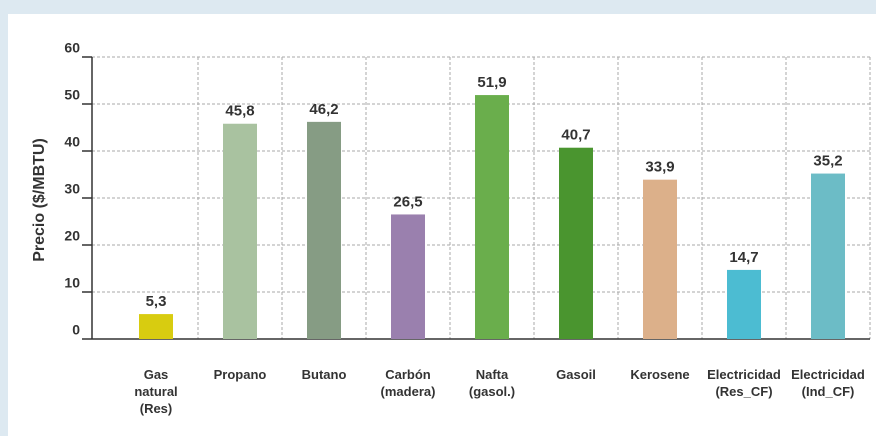 This screenshot has width=876, height=436. Describe the element at coordinates (827, 161) in the screenshot. I see `value-label: 35,2` at that location.